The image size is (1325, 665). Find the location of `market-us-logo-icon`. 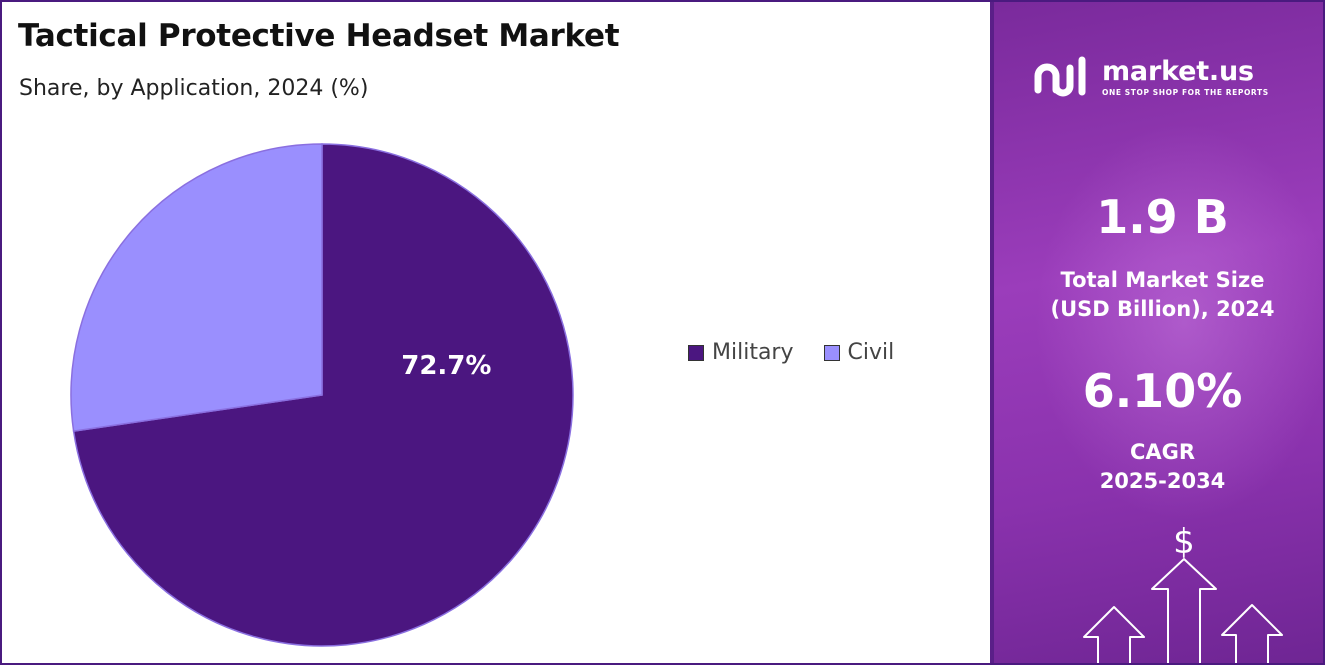

market-us-logo-icon is located at coordinates (1060, 76).